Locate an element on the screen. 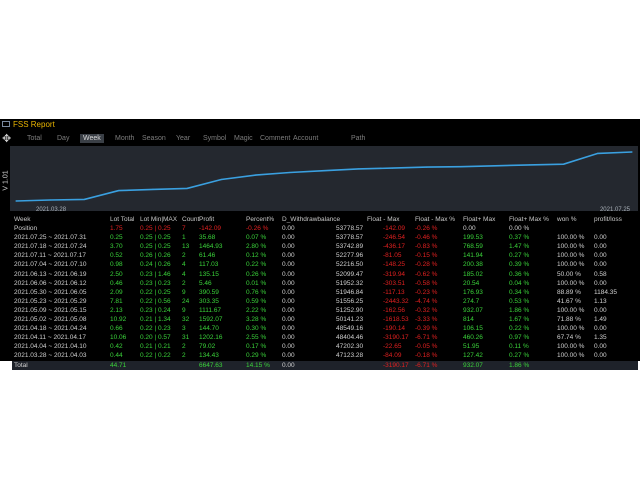 This screenshot has width=640, height=480. chart-start-date: 2021.03.28 is located at coordinates (51, 210).